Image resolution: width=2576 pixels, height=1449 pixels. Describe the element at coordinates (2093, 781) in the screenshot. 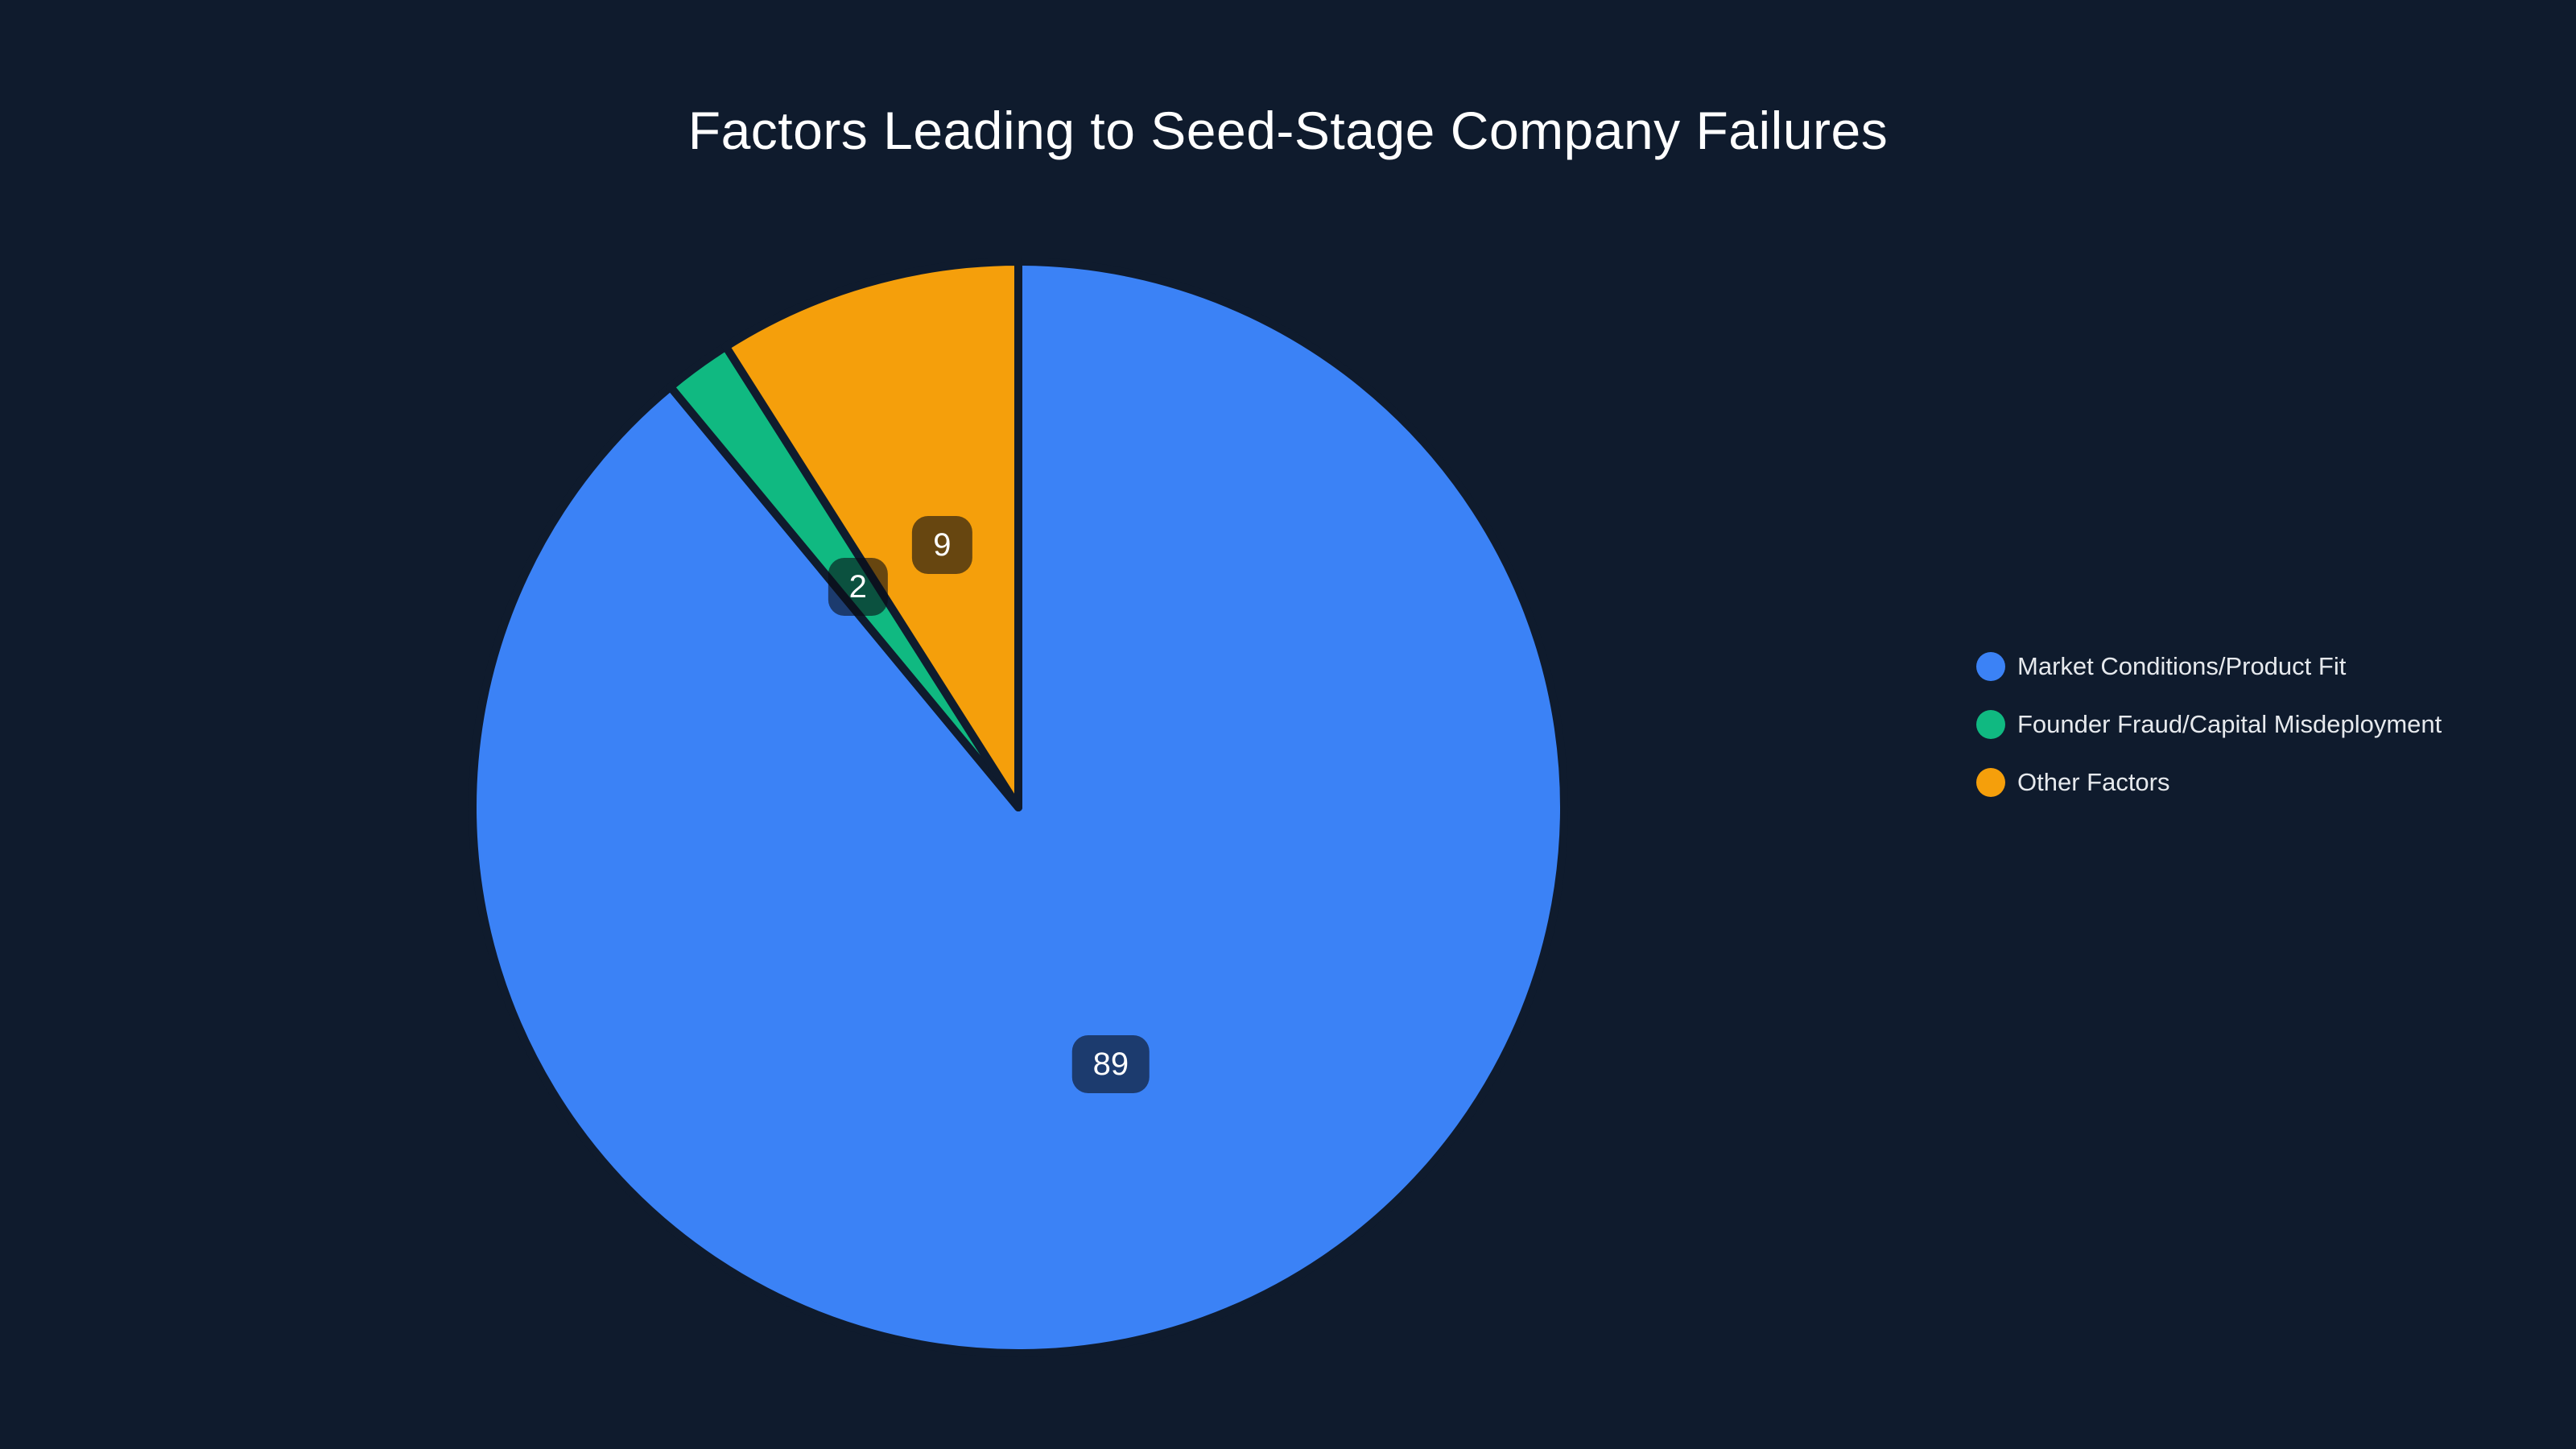

I see `legend-label: Other Factors` at that location.